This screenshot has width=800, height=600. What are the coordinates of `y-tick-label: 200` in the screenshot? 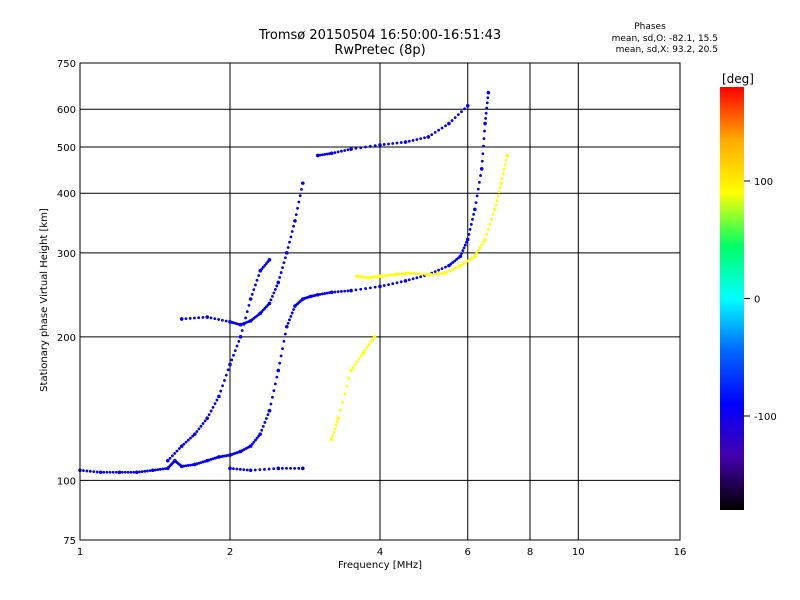 It's located at (66, 338).